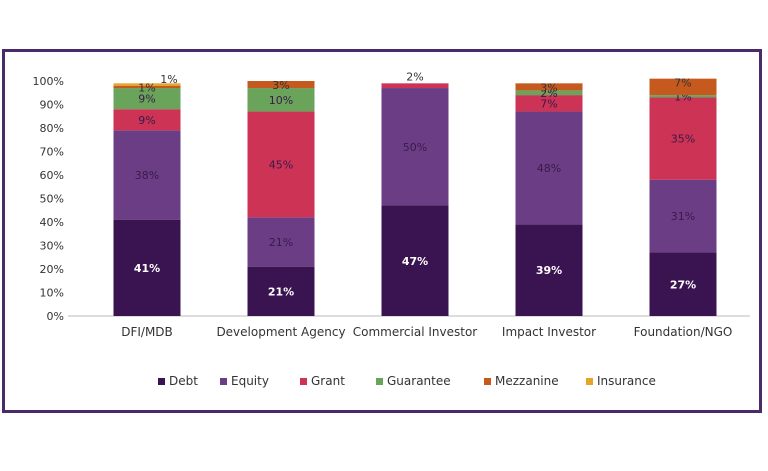 The height and width of the screenshot is (471, 768). What do you see at coordinates (52, 175) in the screenshot?
I see `y-tick-label: 60%` at bounding box center [52, 175].